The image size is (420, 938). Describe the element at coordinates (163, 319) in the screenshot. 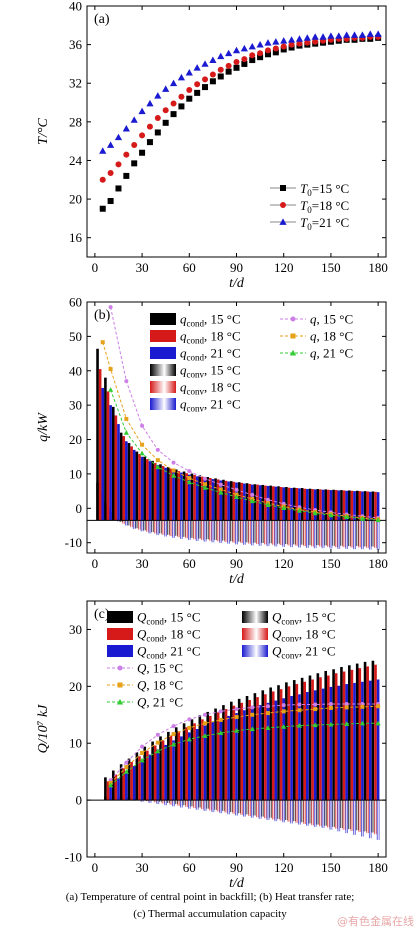

I see `legend-swatch` at that location.